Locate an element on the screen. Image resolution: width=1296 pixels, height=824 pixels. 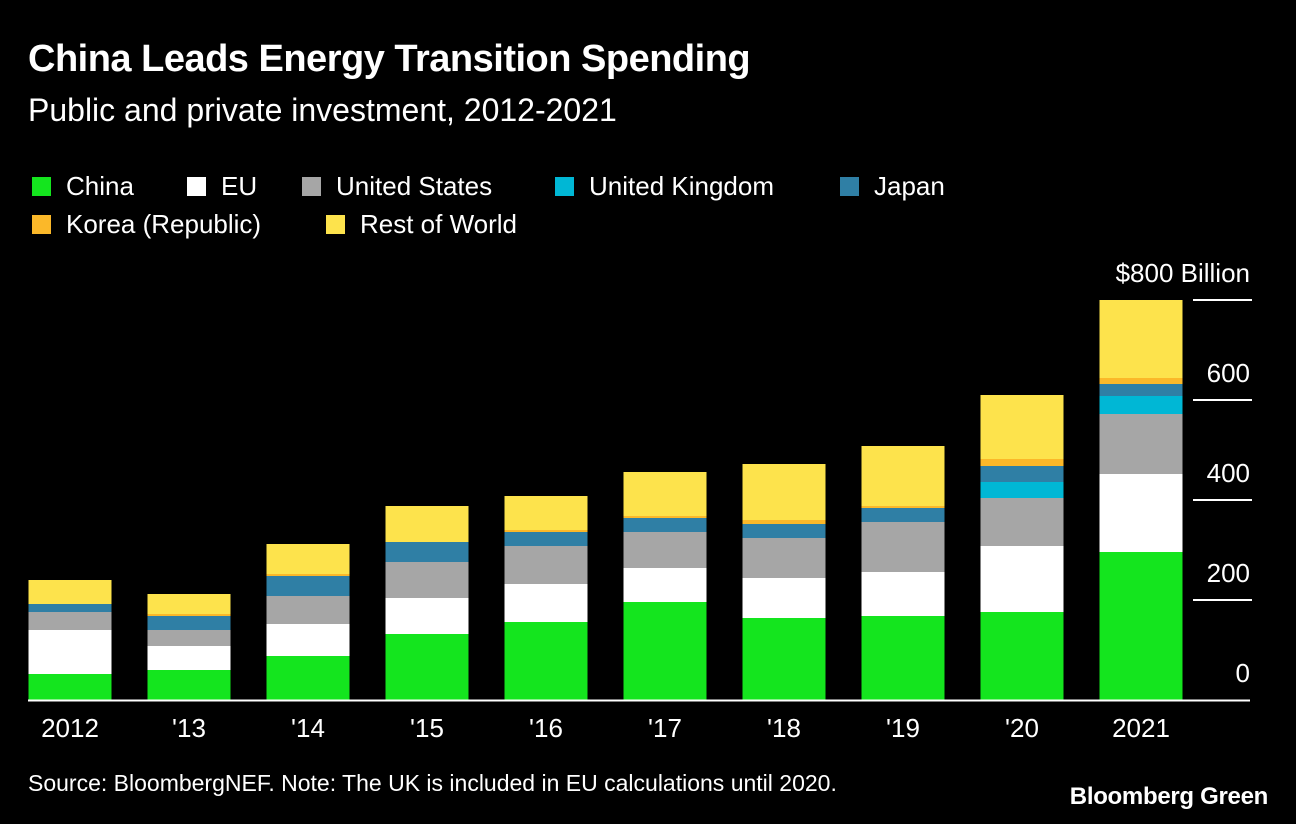
legend-label-rest-of-world: Rest of World is located at coordinates (439, 223).